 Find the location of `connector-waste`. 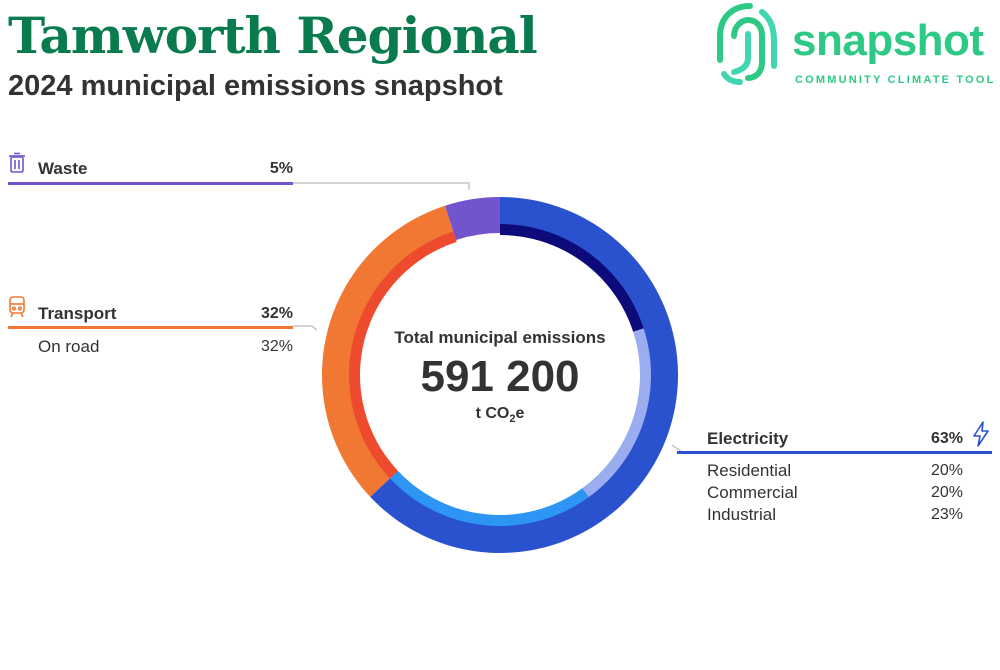

connector-waste is located at coordinates (381, 186).